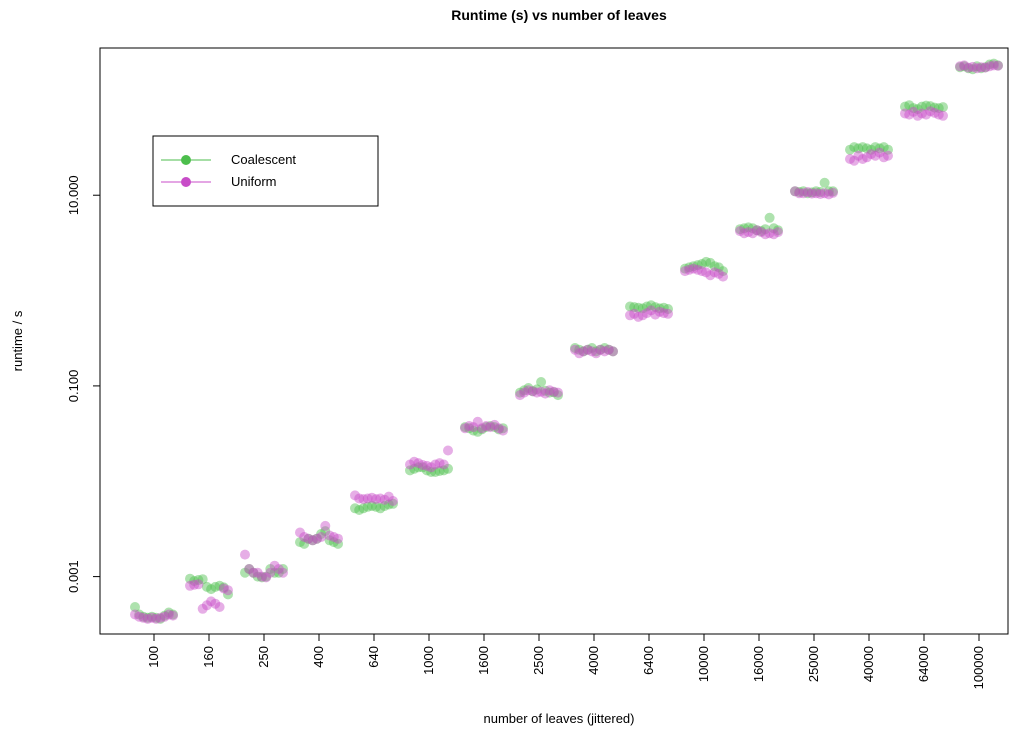  I want to click on x-tick-label: 400, so click(318, 657).